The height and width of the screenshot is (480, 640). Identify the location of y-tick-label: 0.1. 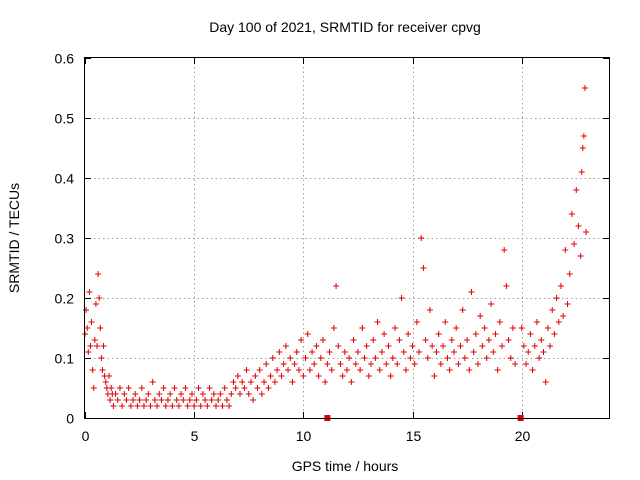
(65, 359).